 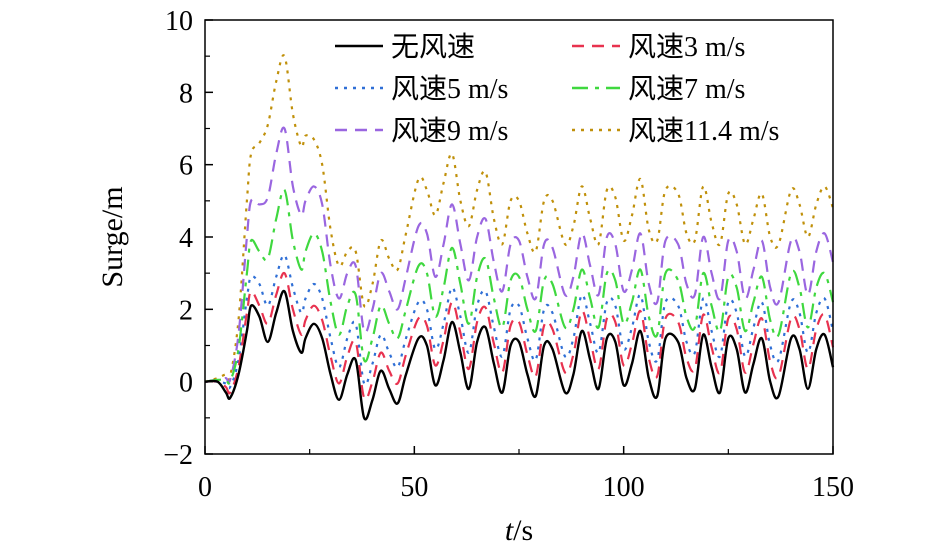 What do you see at coordinates (624, 487) in the screenshot?
I see `x-tick-label: 100` at bounding box center [624, 487].